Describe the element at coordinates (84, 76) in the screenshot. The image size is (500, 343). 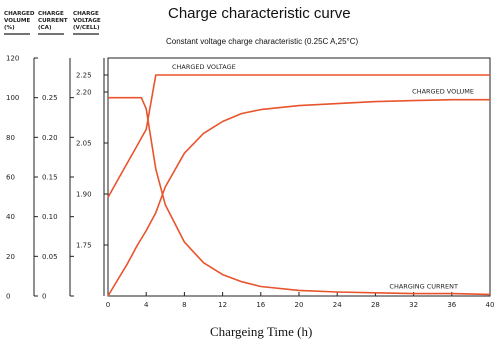
I see `voltage-axis-tick-label: 2.25` at that location.